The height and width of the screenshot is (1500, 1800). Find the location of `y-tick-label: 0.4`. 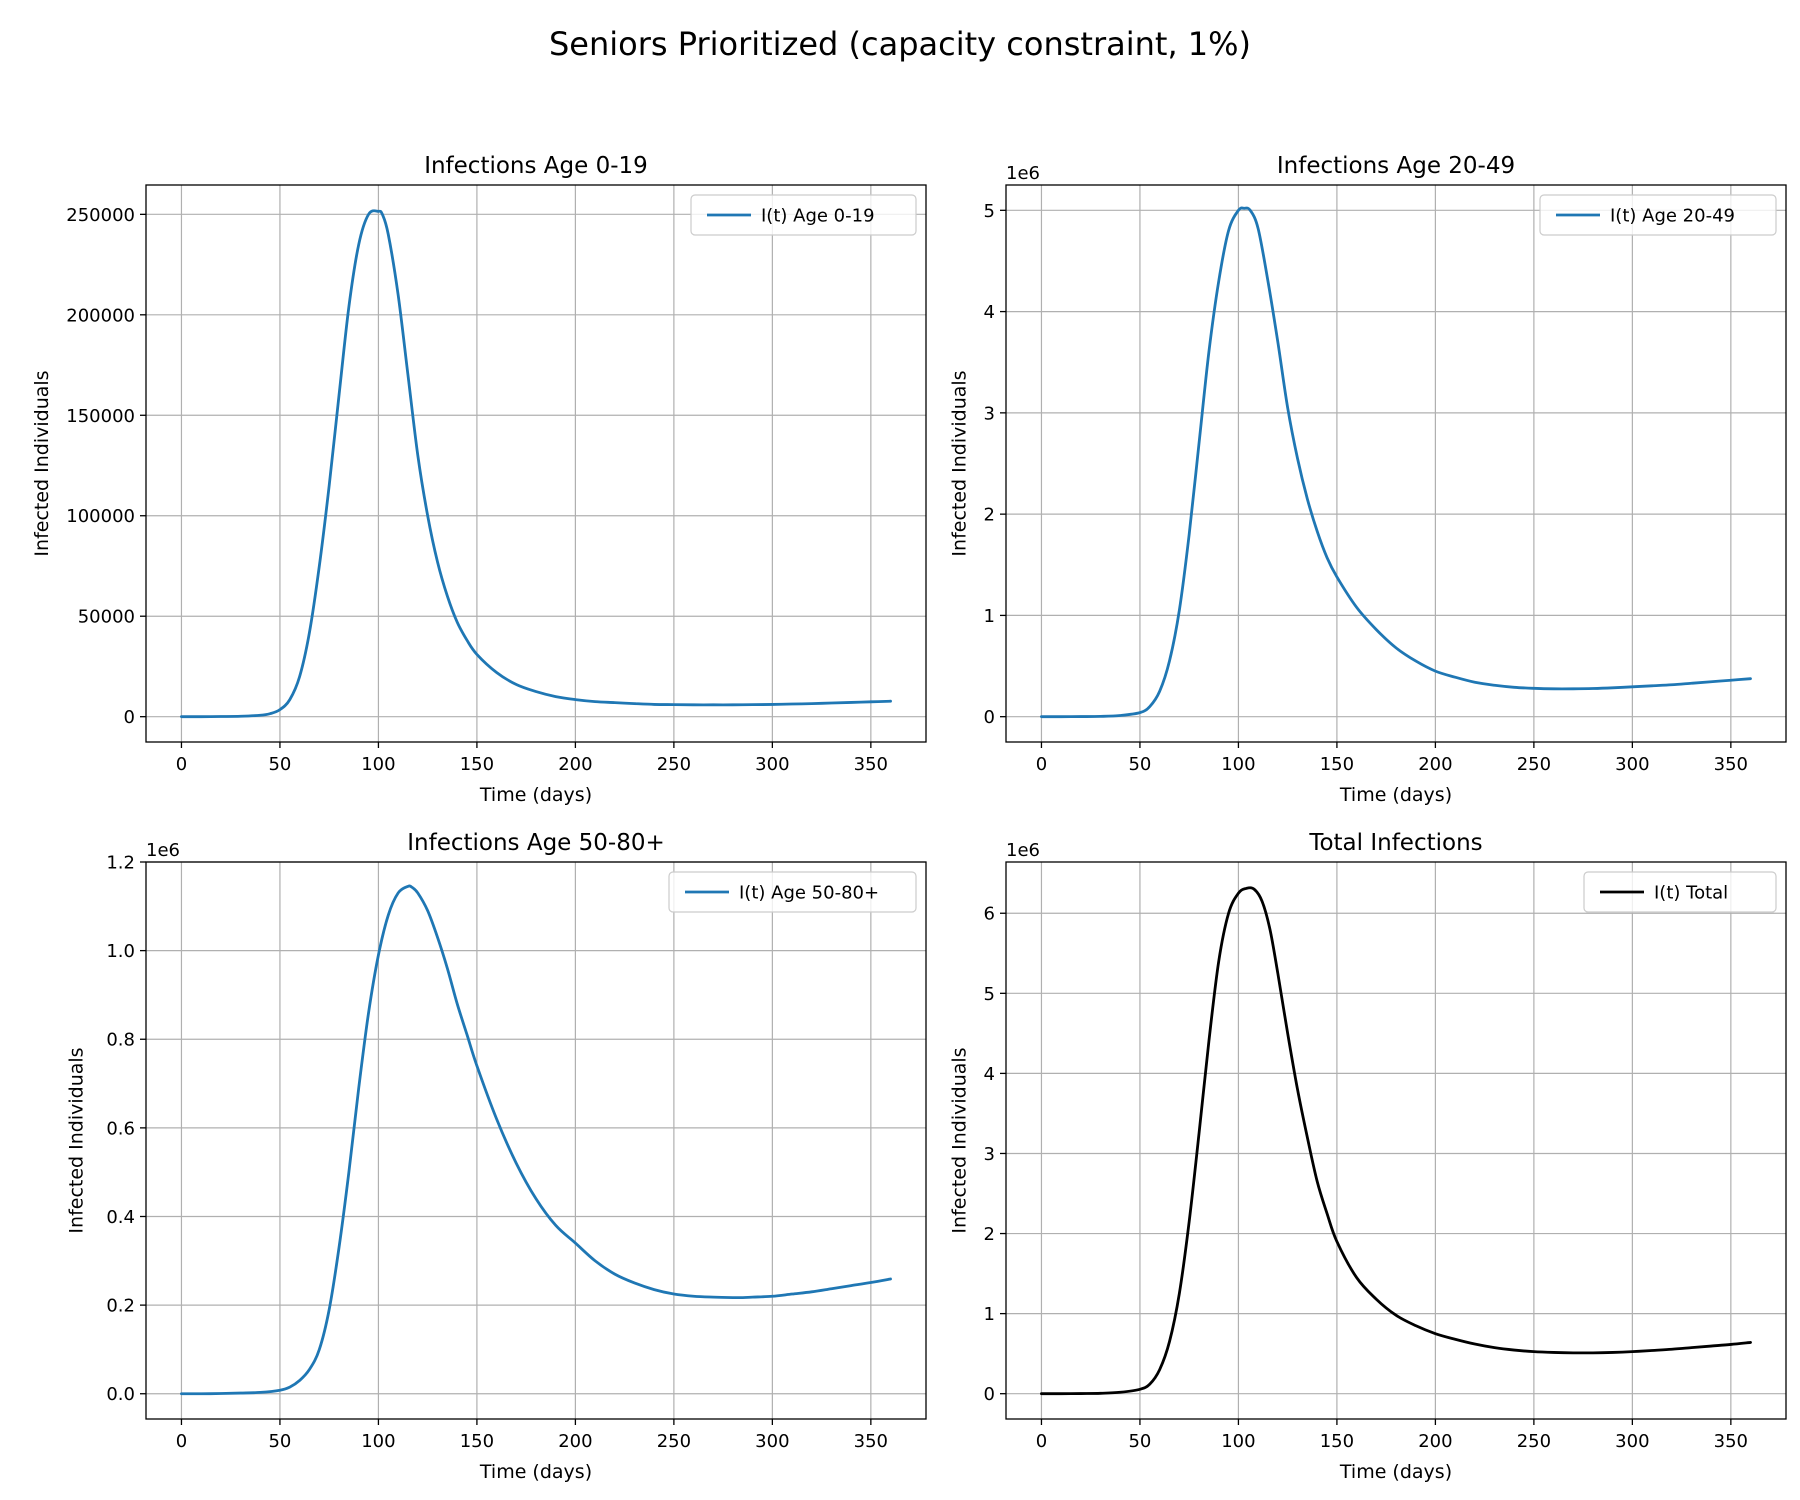

y-tick-label: 0.4 is located at coordinates (120, 1217).